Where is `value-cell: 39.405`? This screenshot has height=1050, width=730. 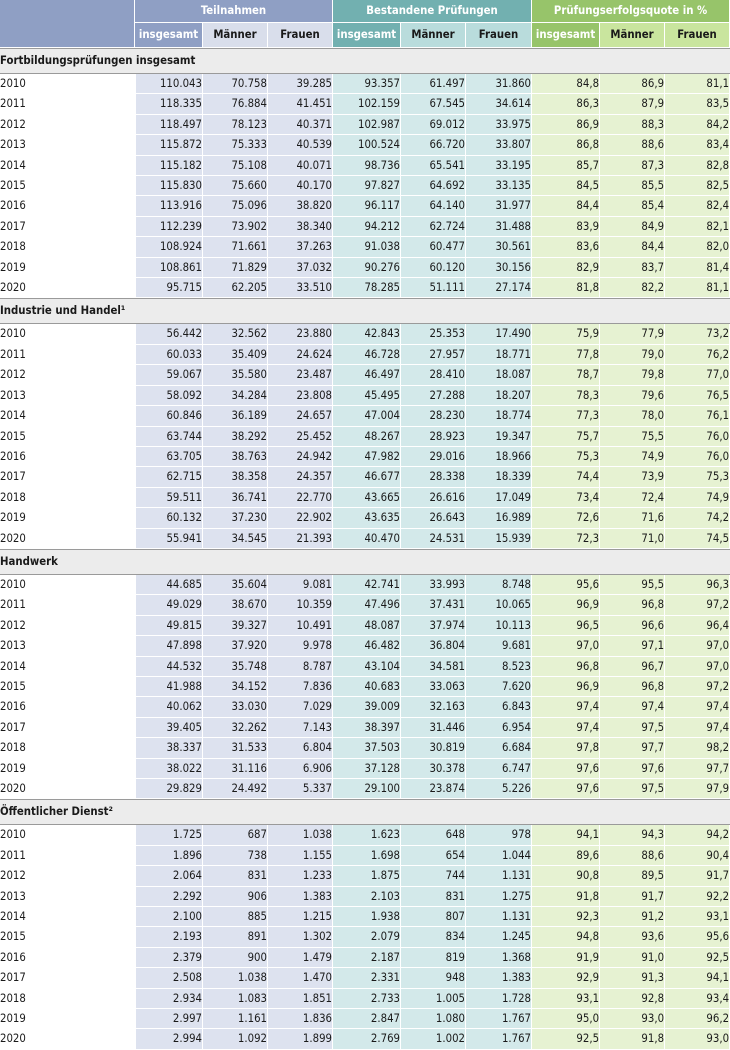 value-cell: 39.405 is located at coordinates (169, 728).